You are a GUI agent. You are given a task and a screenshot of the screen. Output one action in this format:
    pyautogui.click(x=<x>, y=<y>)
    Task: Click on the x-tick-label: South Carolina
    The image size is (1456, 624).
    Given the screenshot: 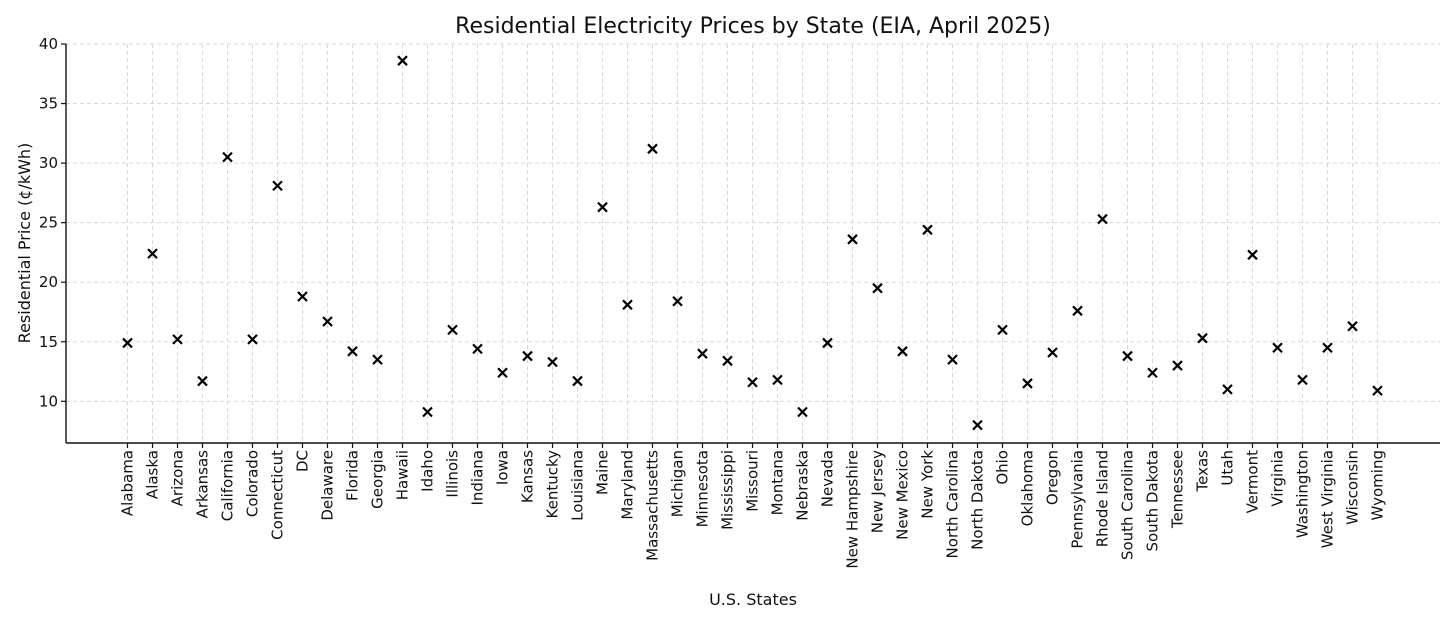 What is the action you would take?
    pyautogui.click(x=1128, y=505)
    